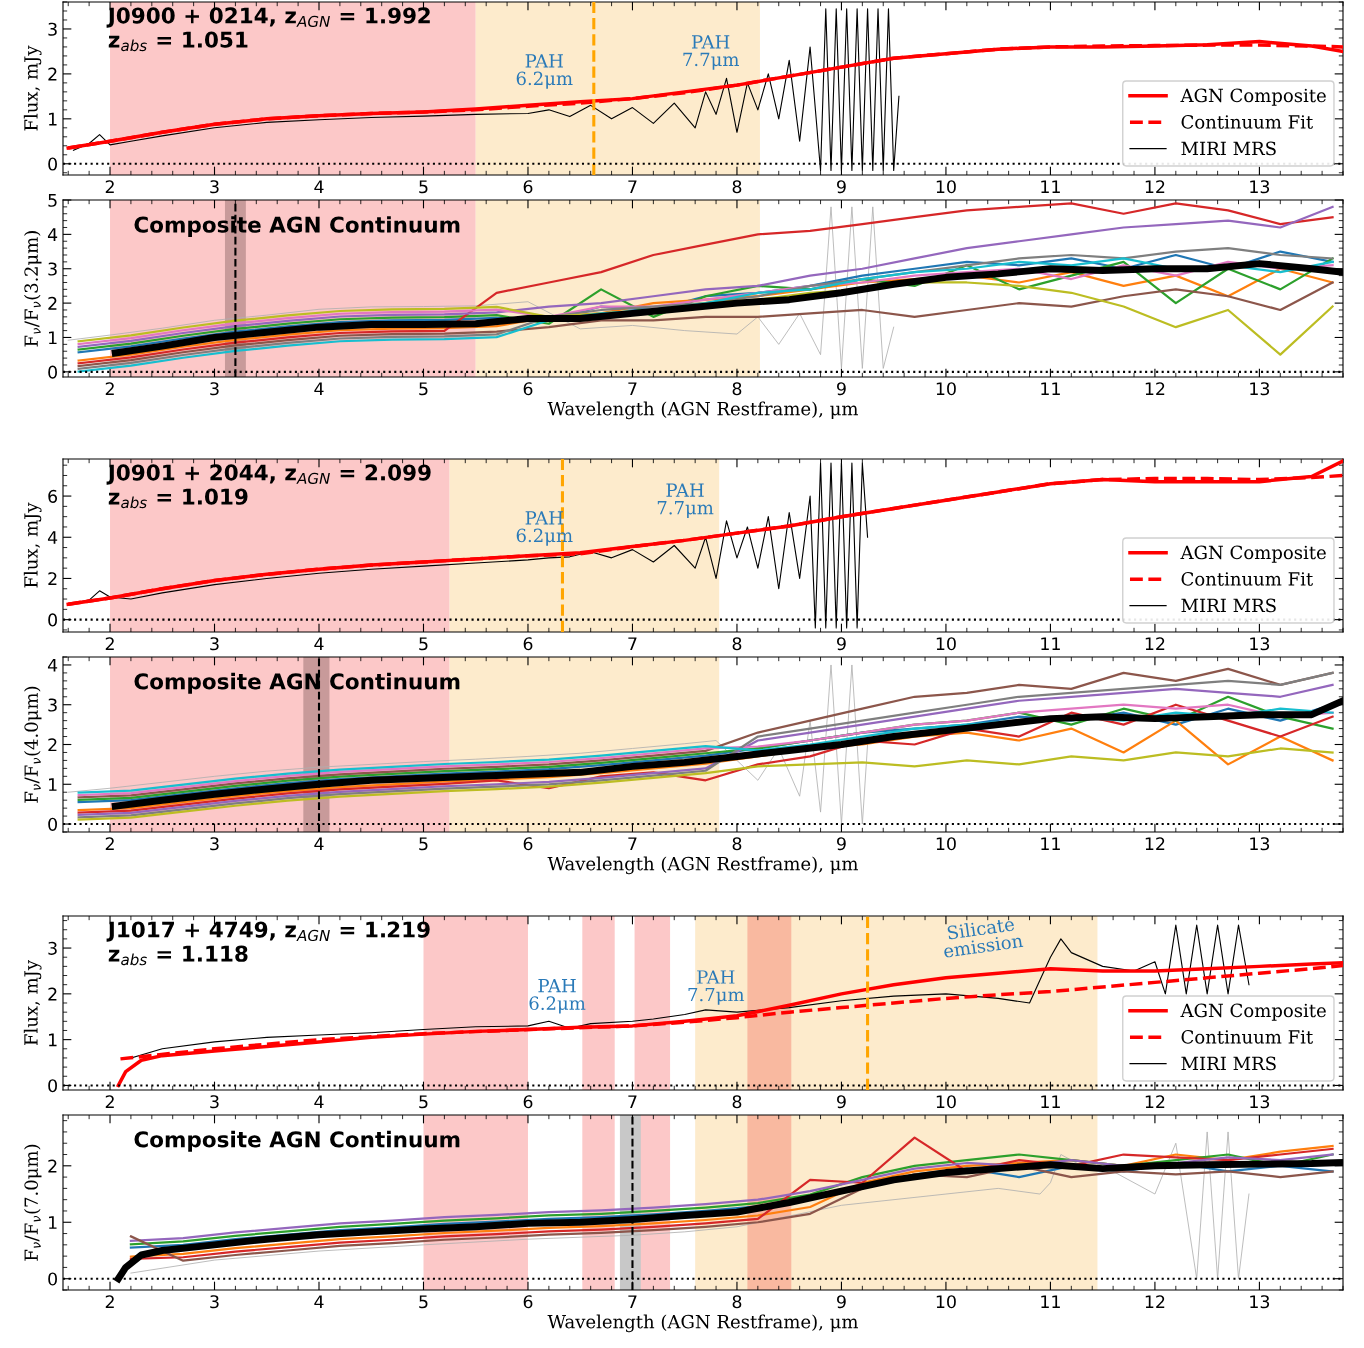 Image resolution: width=1364 pixels, height=1348 pixels. Describe the element at coordinates (53, 496) in the screenshot. I see `y-tick-label: 6` at that location.